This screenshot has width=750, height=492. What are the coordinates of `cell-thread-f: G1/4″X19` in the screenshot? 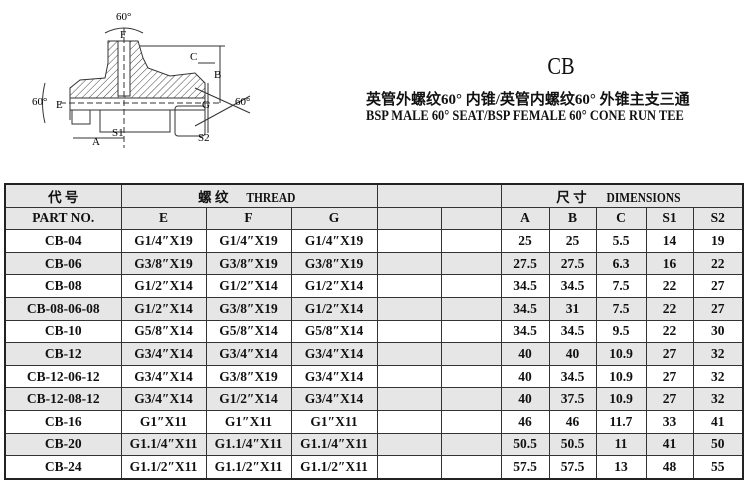 It's located at (248, 241).